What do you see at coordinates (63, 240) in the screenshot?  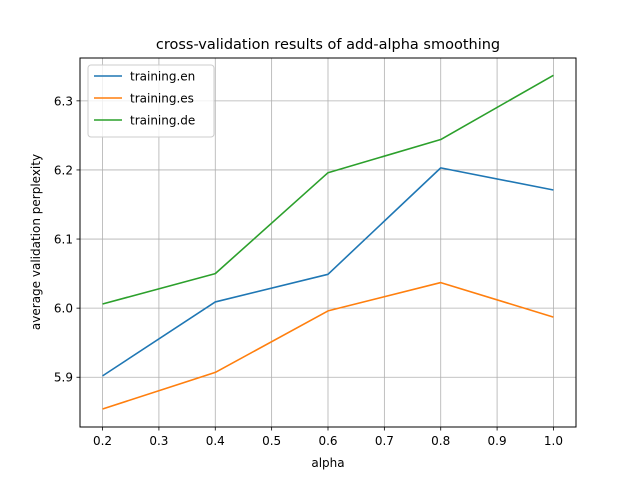 I see `y-tick-label: 6.1` at bounding box center [63, 240].